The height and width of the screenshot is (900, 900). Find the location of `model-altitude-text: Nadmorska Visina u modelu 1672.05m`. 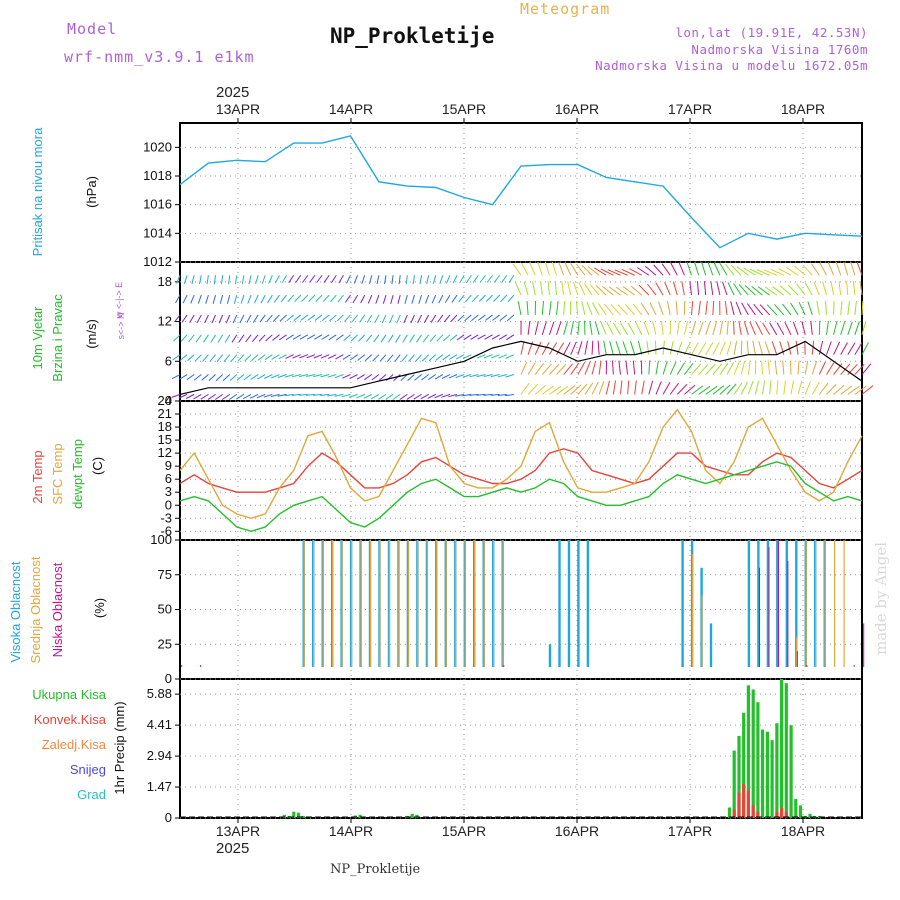

model-altitude-text: Nadmorska Visina u modelu 1672.05m is located at coordinates (731, 65).